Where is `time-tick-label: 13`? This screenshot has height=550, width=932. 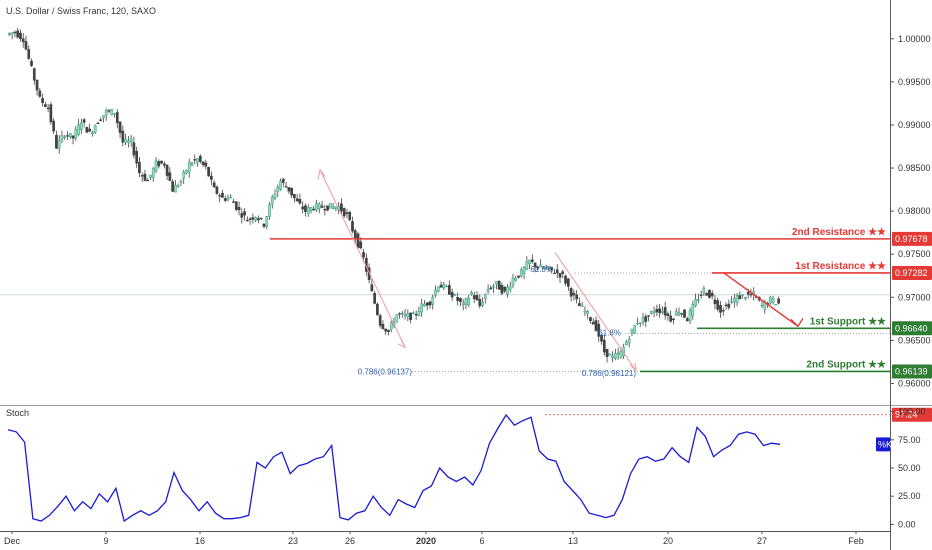 time-tick-label: 13 is located at coordinates (573, 541).